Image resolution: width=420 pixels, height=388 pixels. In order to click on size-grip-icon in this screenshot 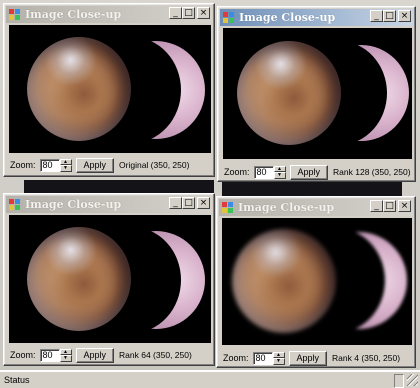, I will do `click(412, 380)`.